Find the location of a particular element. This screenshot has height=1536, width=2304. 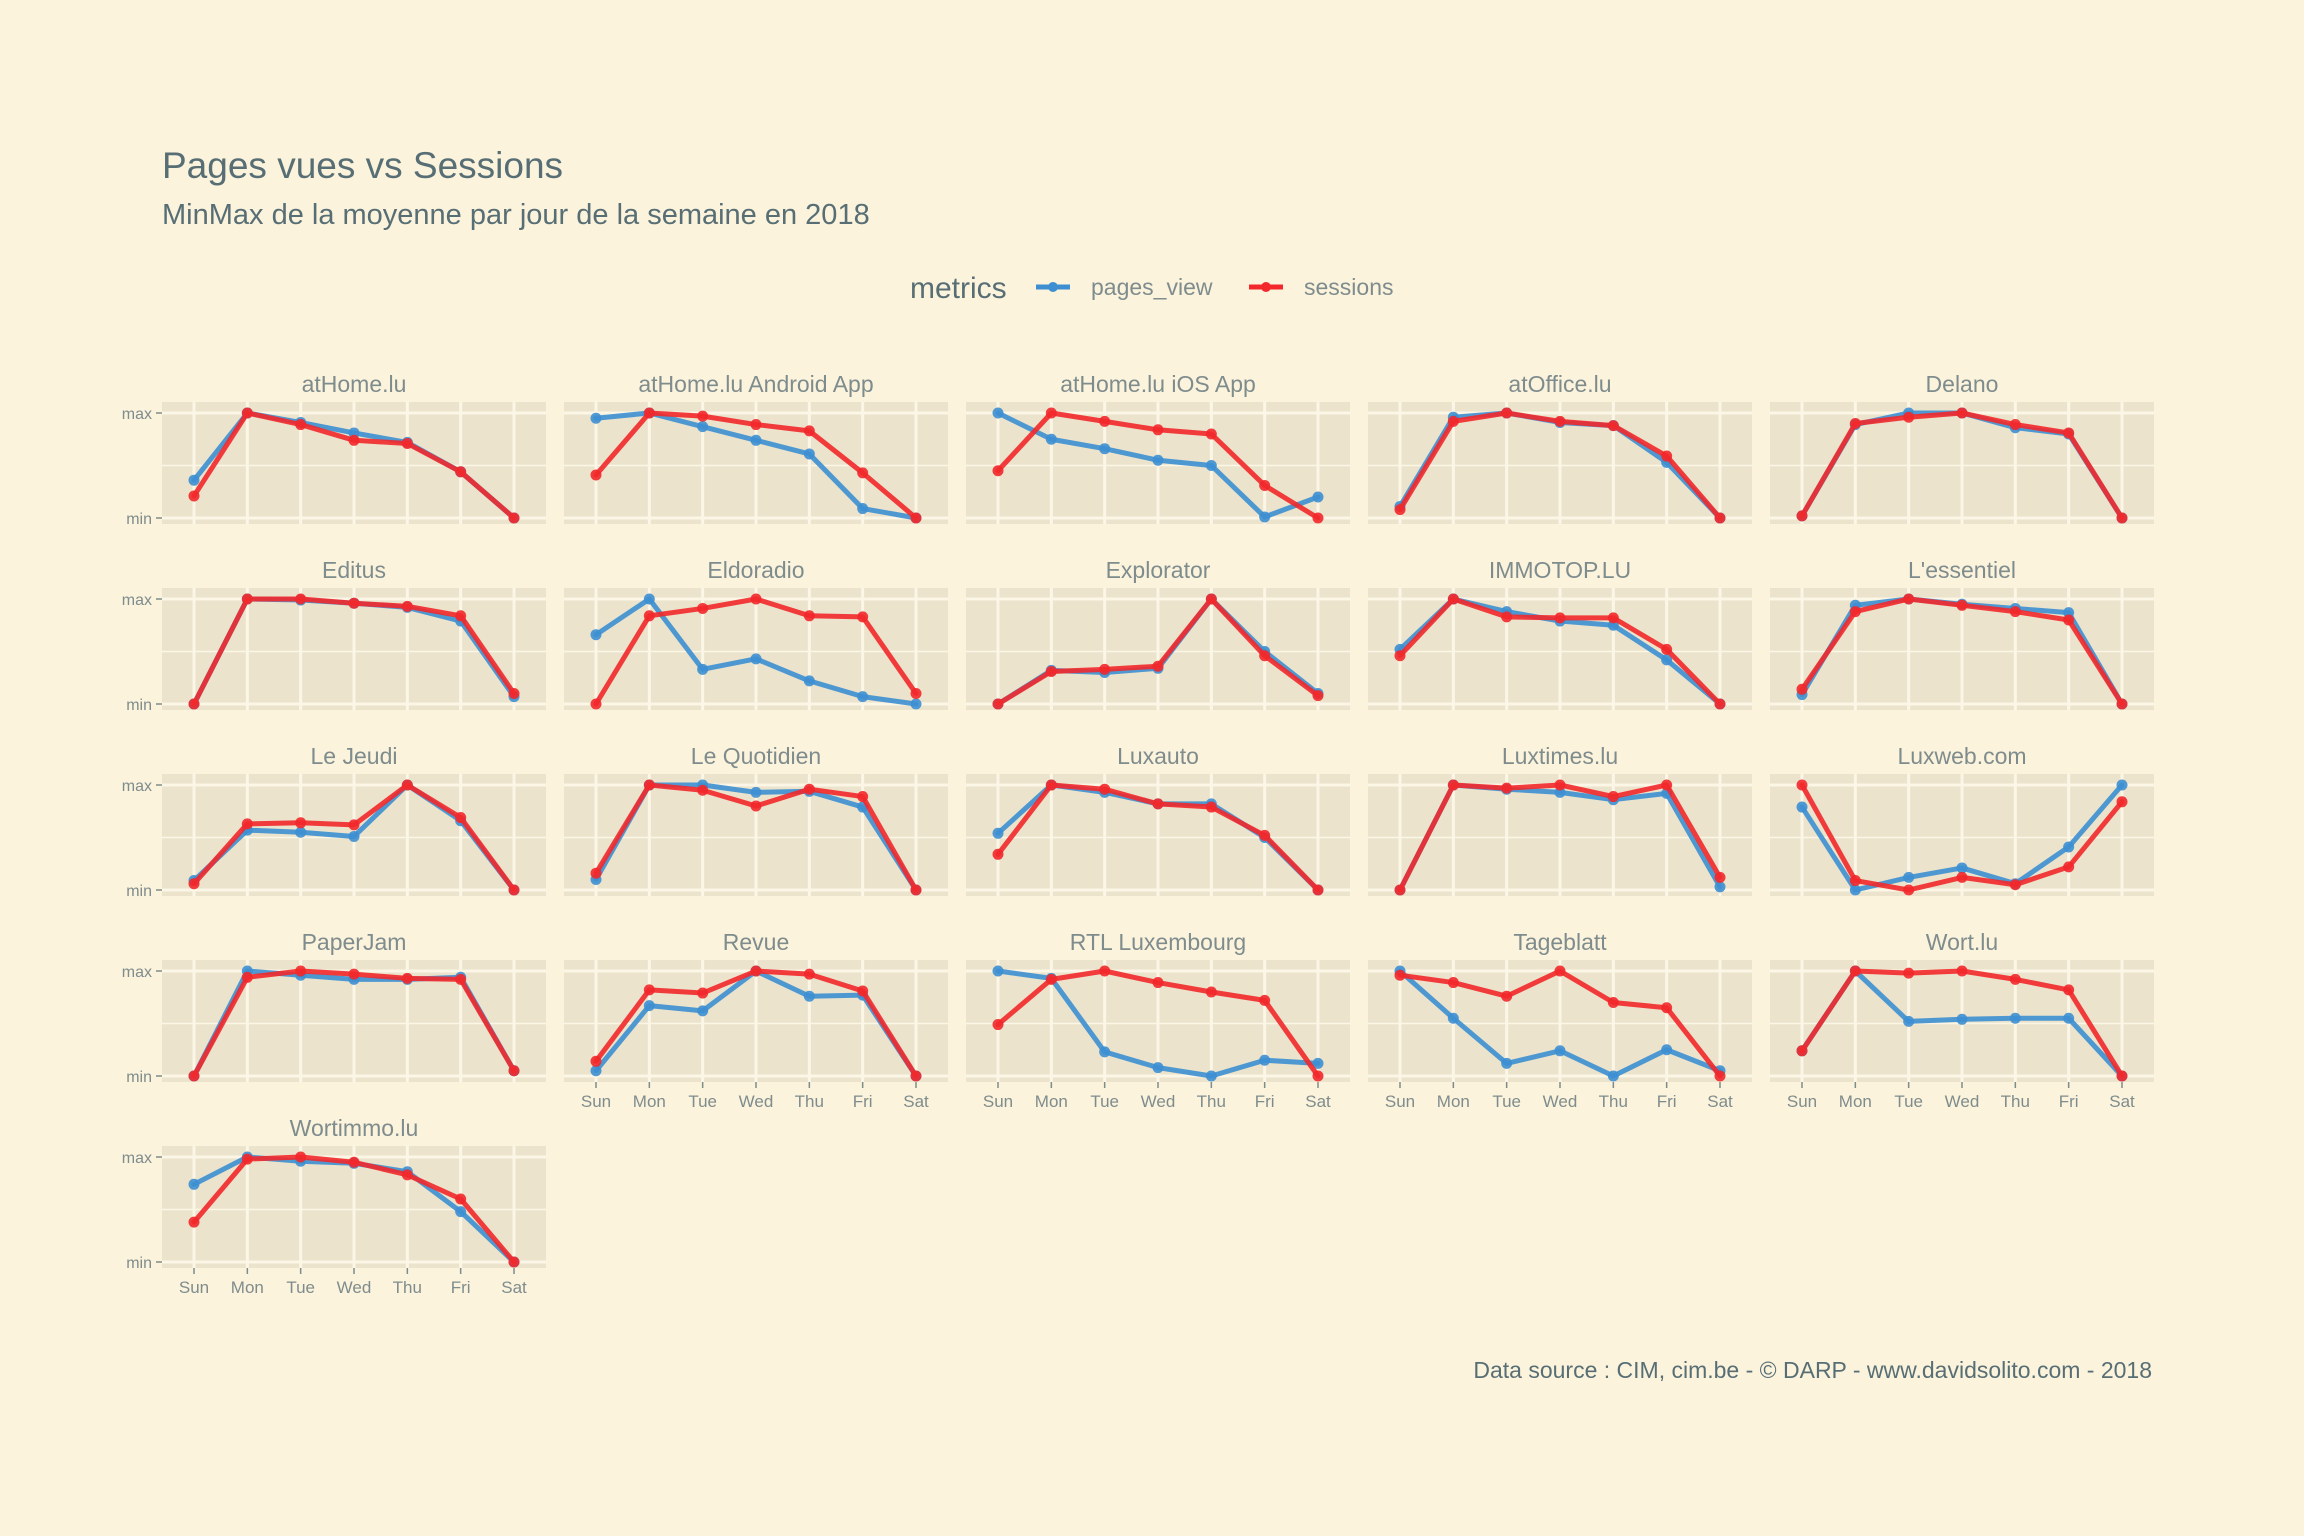

facet-title: Le Jeudi is located at coordinates (354, 756).